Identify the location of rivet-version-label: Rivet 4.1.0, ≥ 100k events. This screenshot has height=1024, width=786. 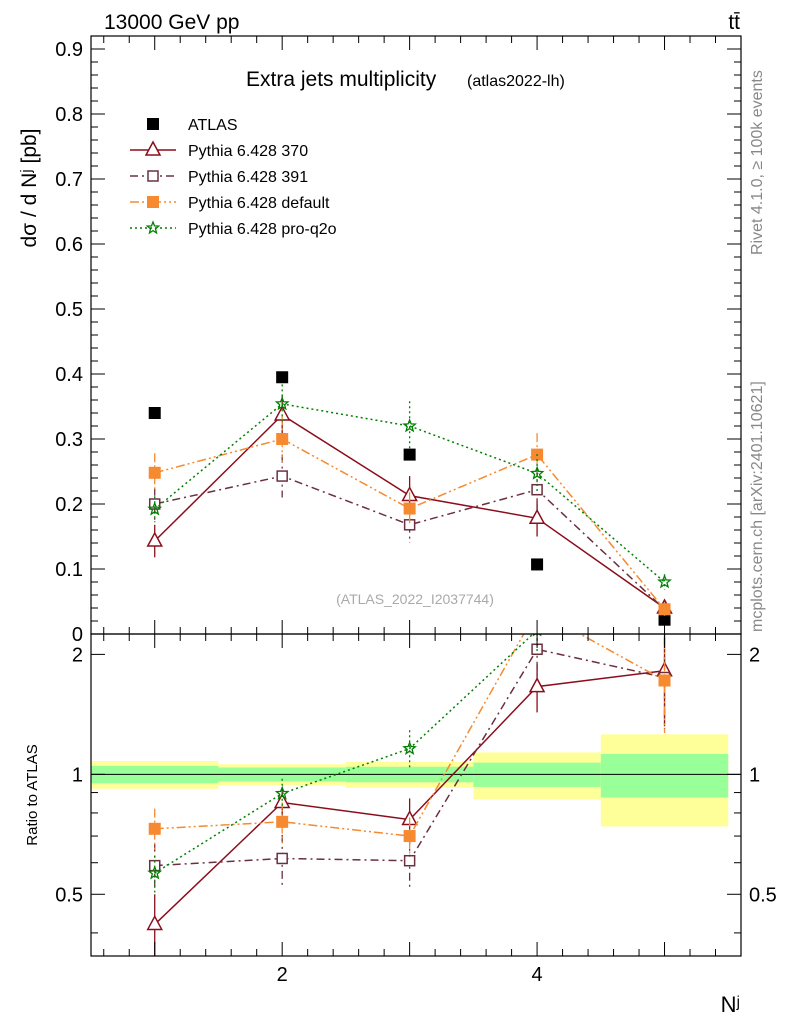
(757, 162).